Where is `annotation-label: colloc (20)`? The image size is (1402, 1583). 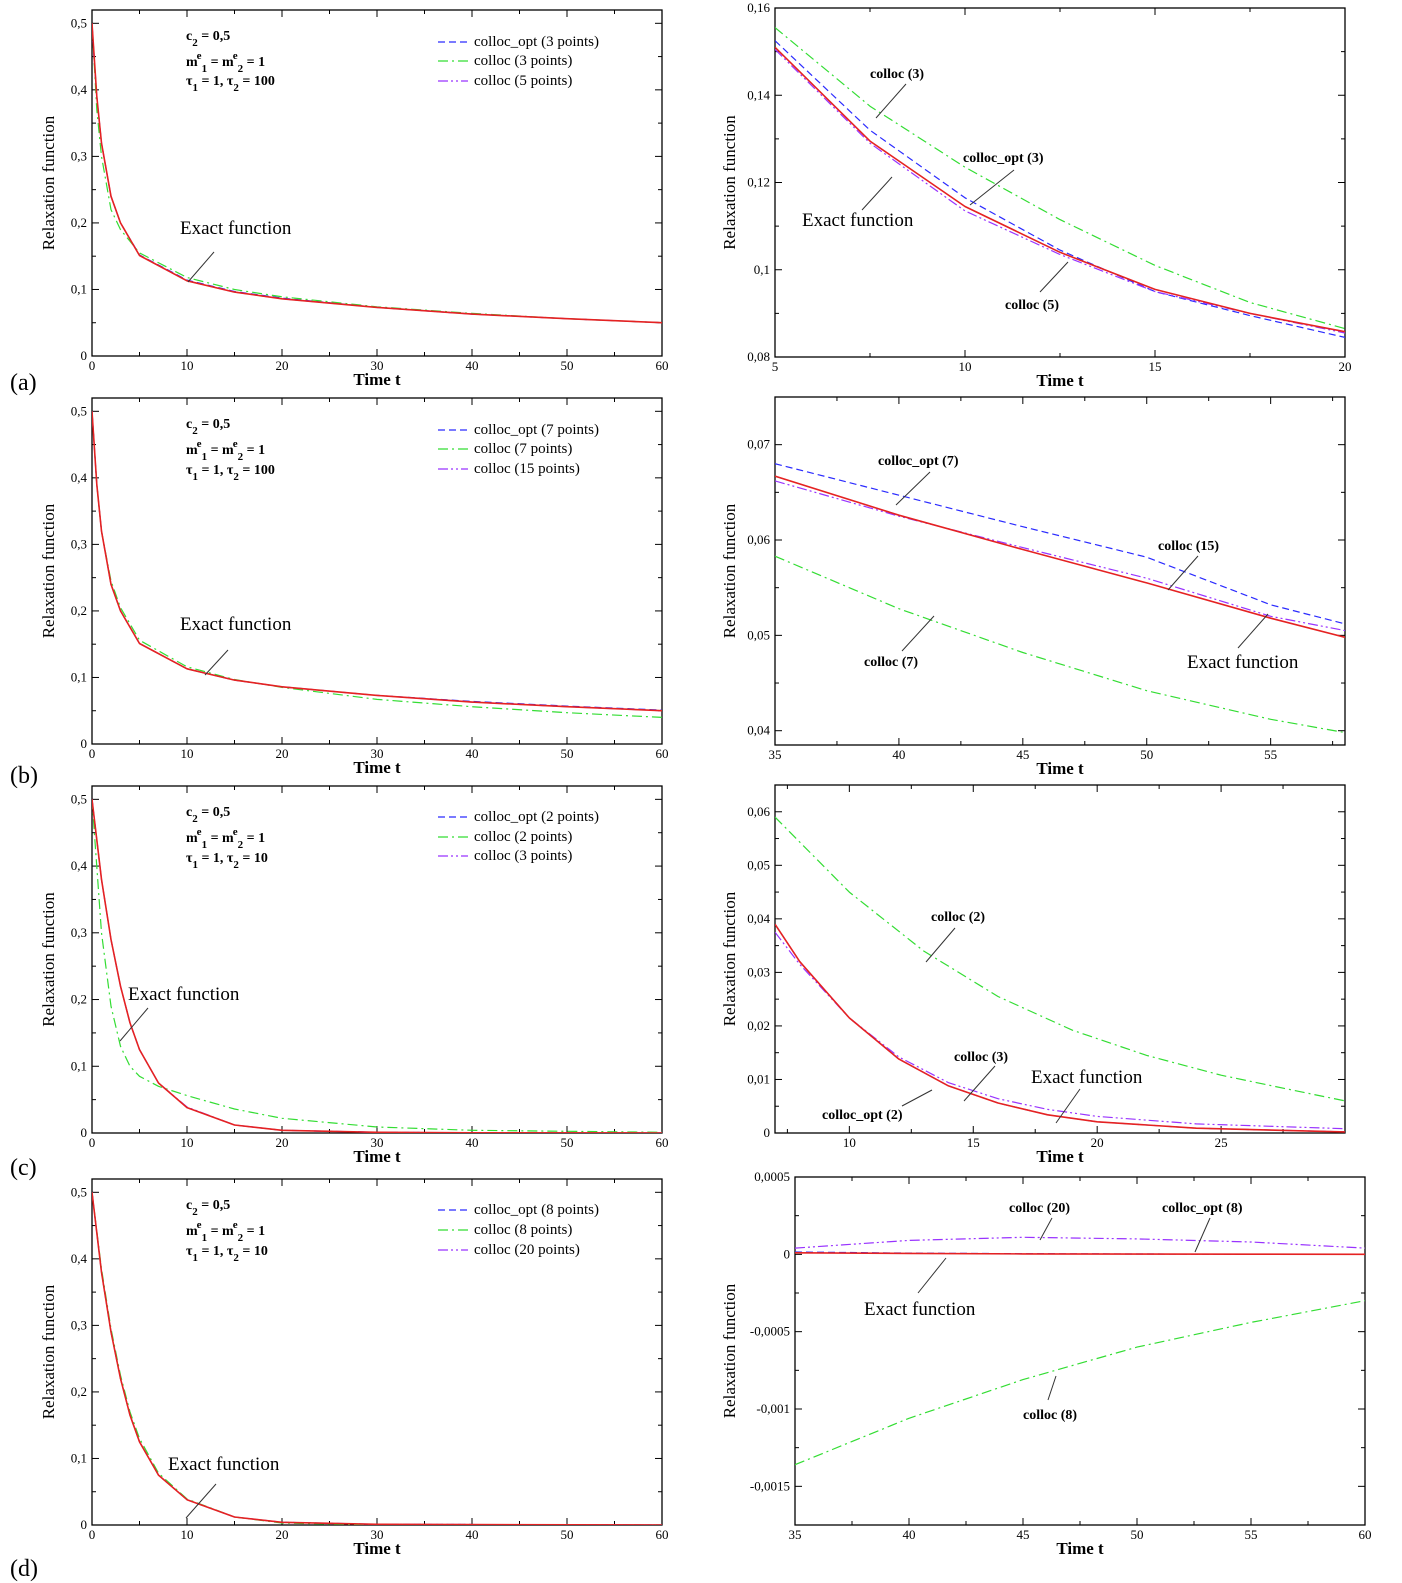 annotation-label: colloc (20) is located at coordinates (1039, 1208).